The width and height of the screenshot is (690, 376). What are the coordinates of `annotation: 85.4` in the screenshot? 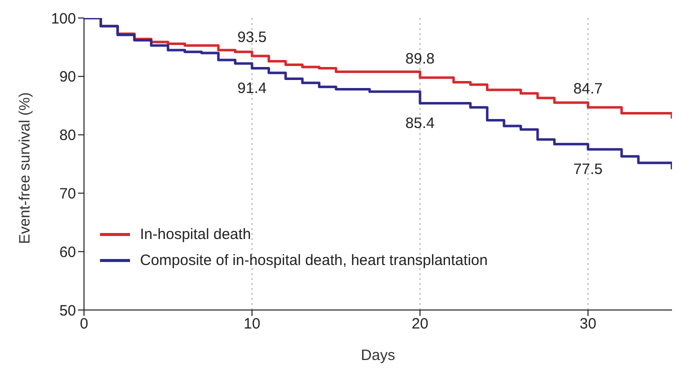 It's located at (420, 123).